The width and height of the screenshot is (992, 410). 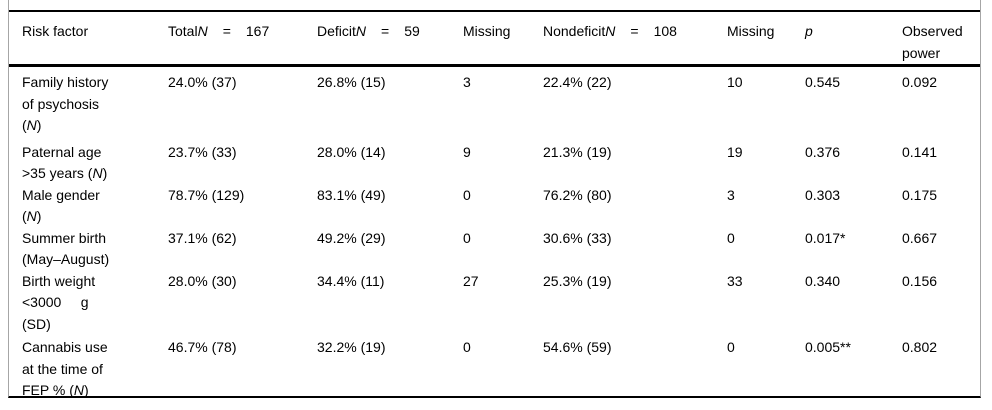 What do you see at coordinates (574, 31) in the screenshot?
I see `nondeficit-prefix: Nondeficit` at bounding box center [574, 31].